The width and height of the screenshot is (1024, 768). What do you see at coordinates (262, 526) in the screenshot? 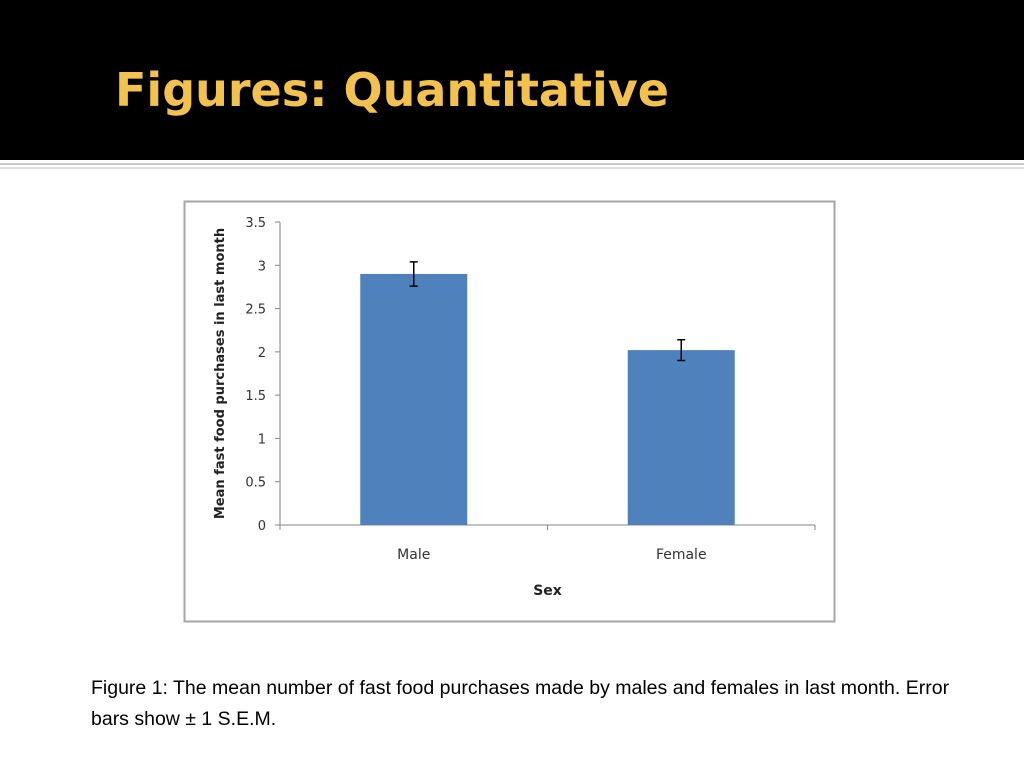
I see `y-tick-label: 0` at bounding box center [262, 526].